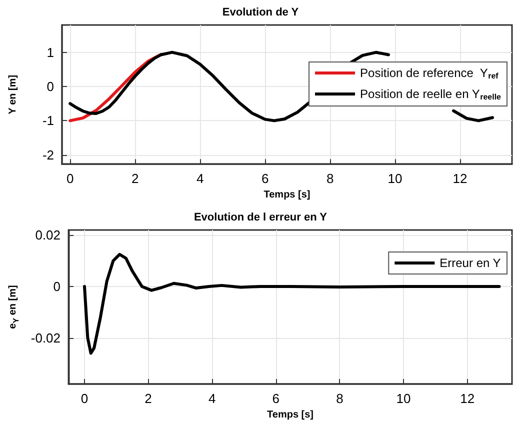 The image size is (521, 426). Describe the element at coordinates (48, 154) in the screenshot. I see `y-tick-label: -2` at that location.